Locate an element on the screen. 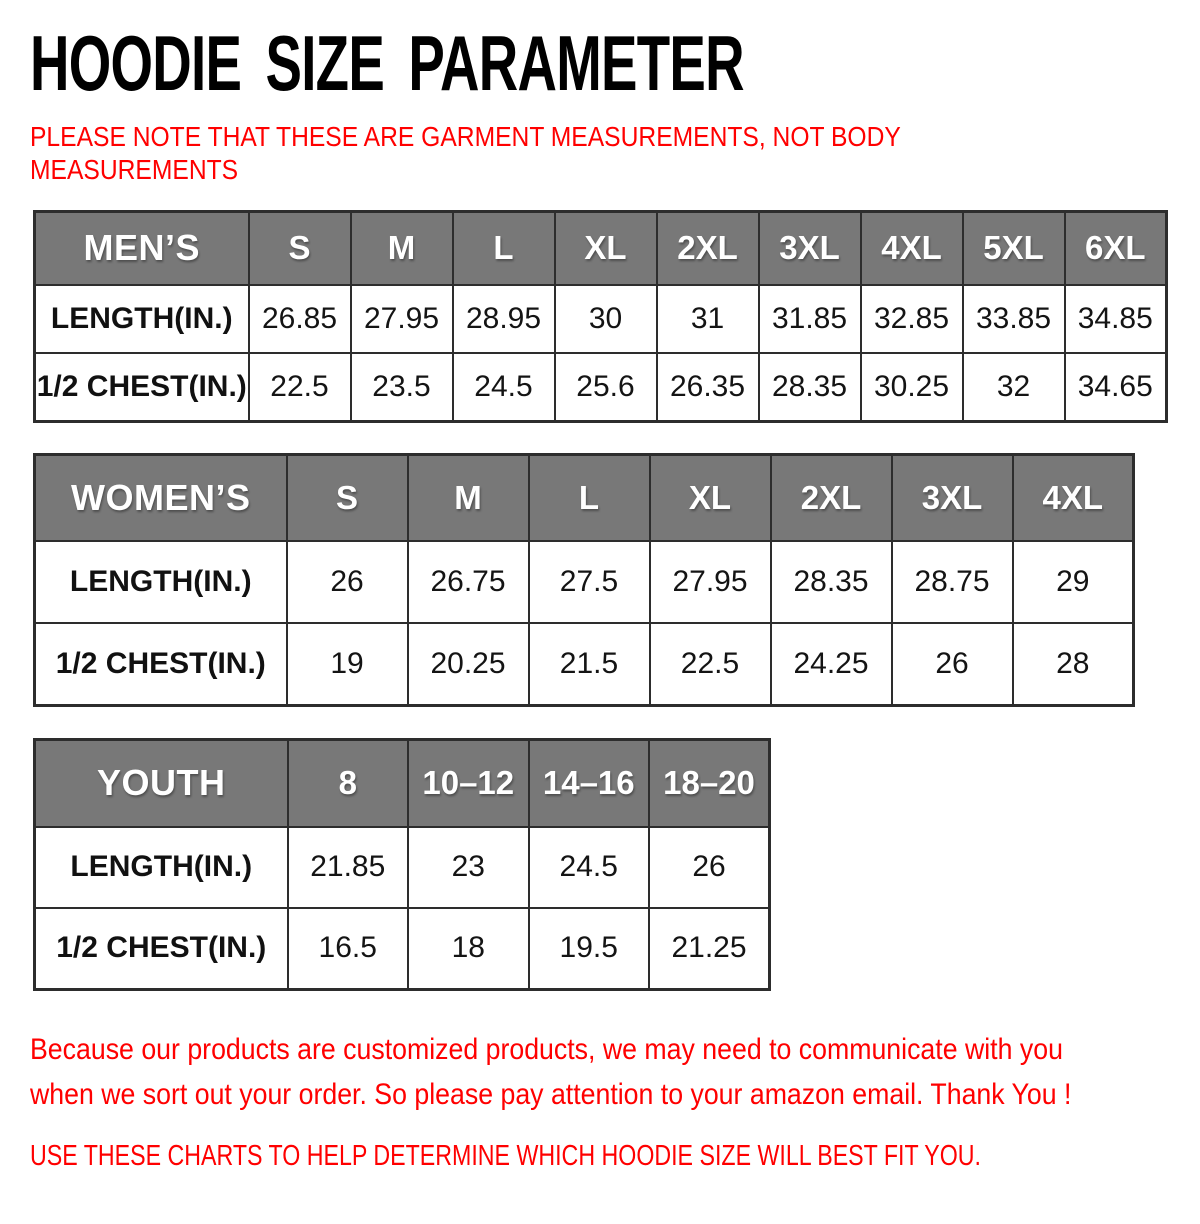 Image resolution: width=1200 pixels, height=1224 pixels. size-header-cell: 18–20 is located at coordinates (709, 783).